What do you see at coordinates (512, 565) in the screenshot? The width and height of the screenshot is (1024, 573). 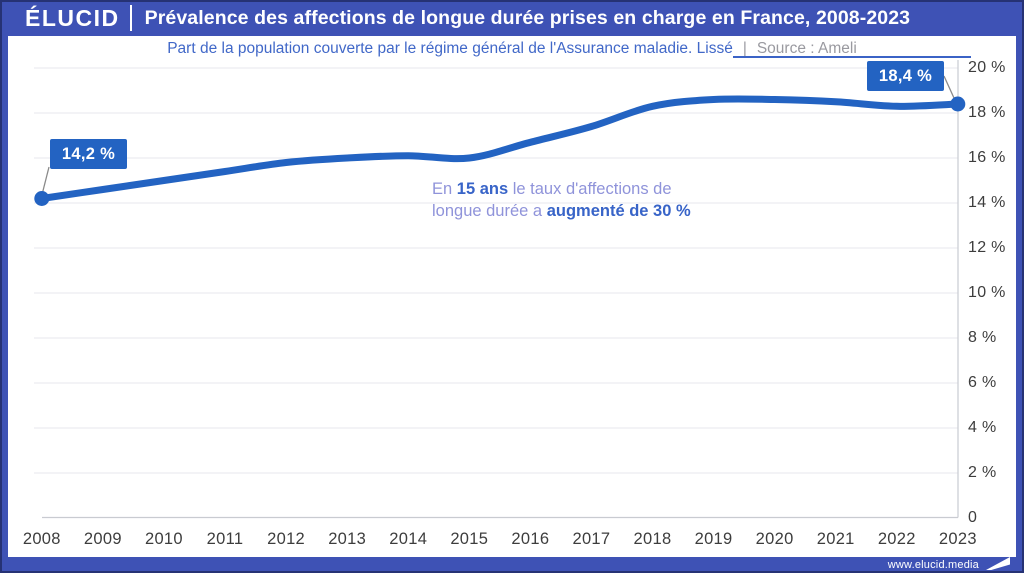 I see `footer-bar: www.elucid.media` at bounding box center [512, 565].